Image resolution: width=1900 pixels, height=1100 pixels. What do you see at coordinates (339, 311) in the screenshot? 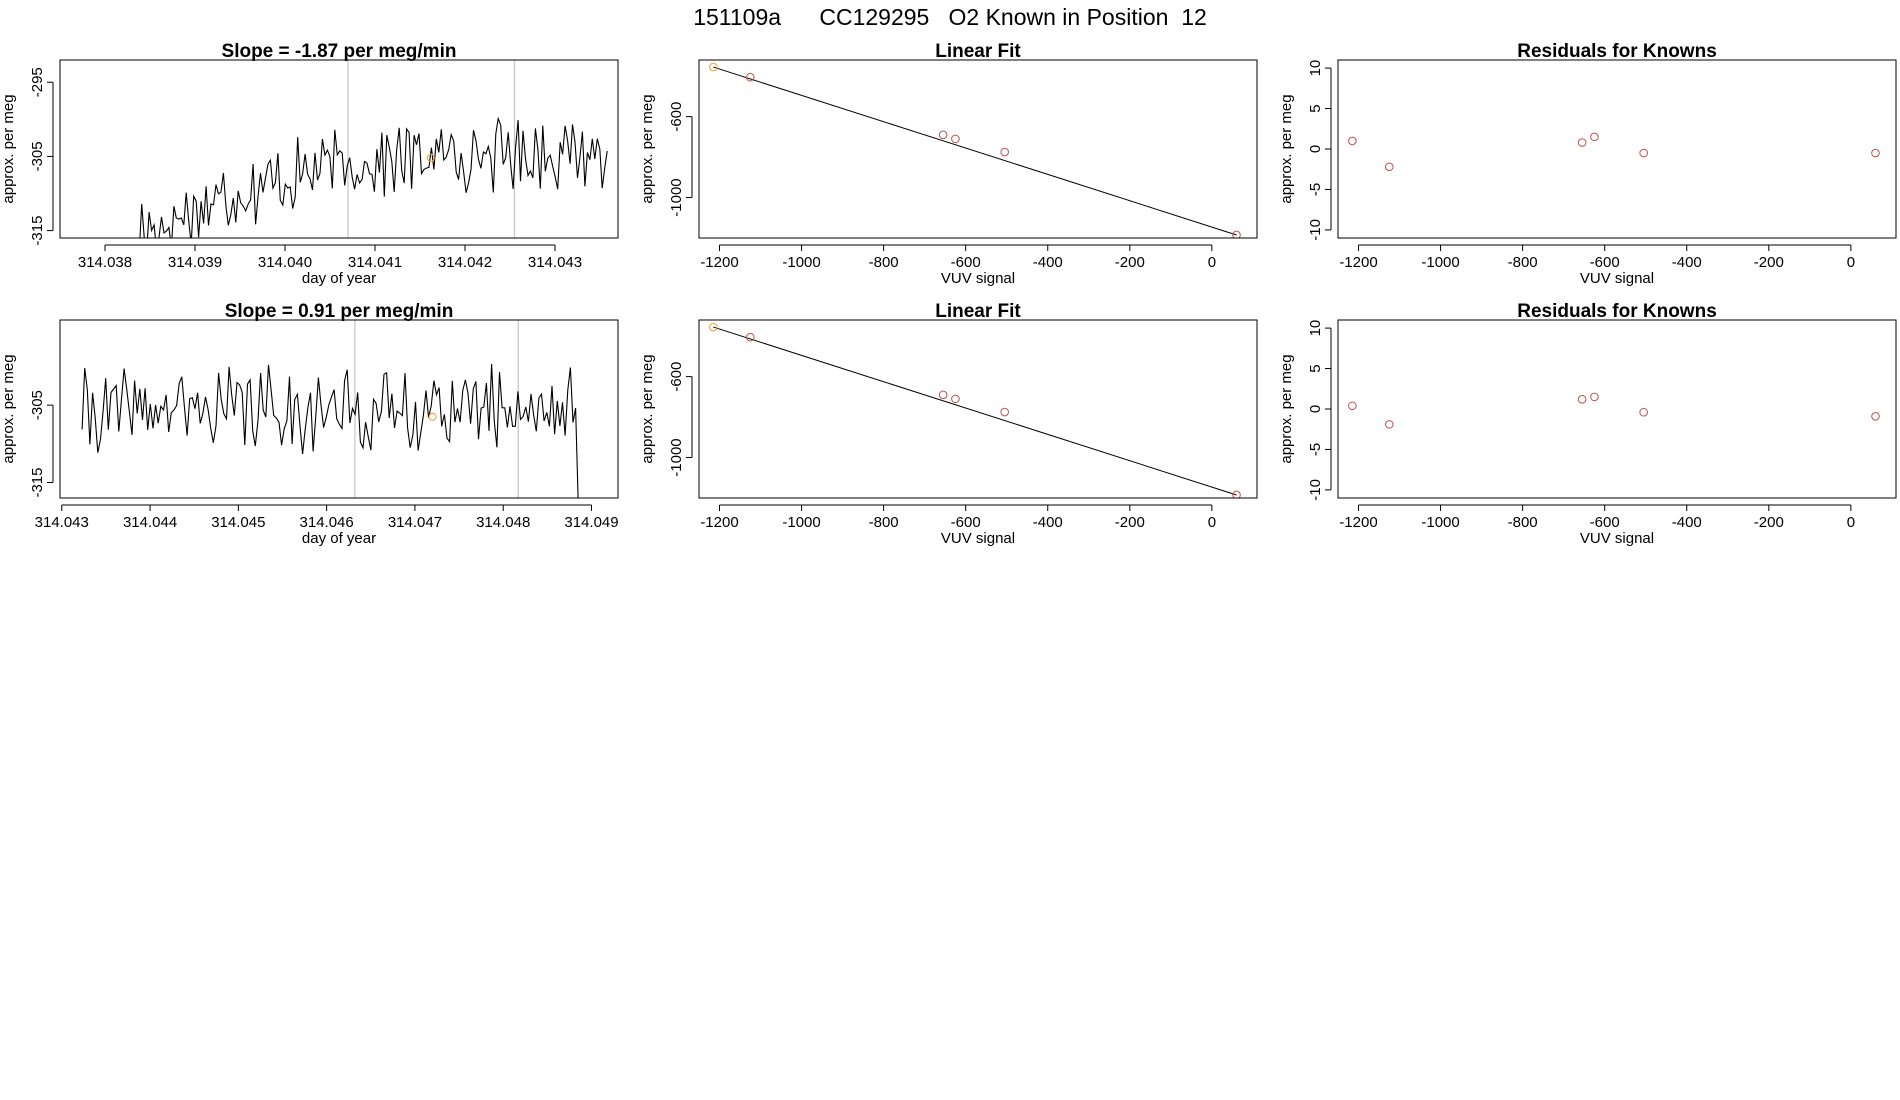
I see `chart-title: Slope = 0.91 per meg/min` at bounding box center [339, 311].